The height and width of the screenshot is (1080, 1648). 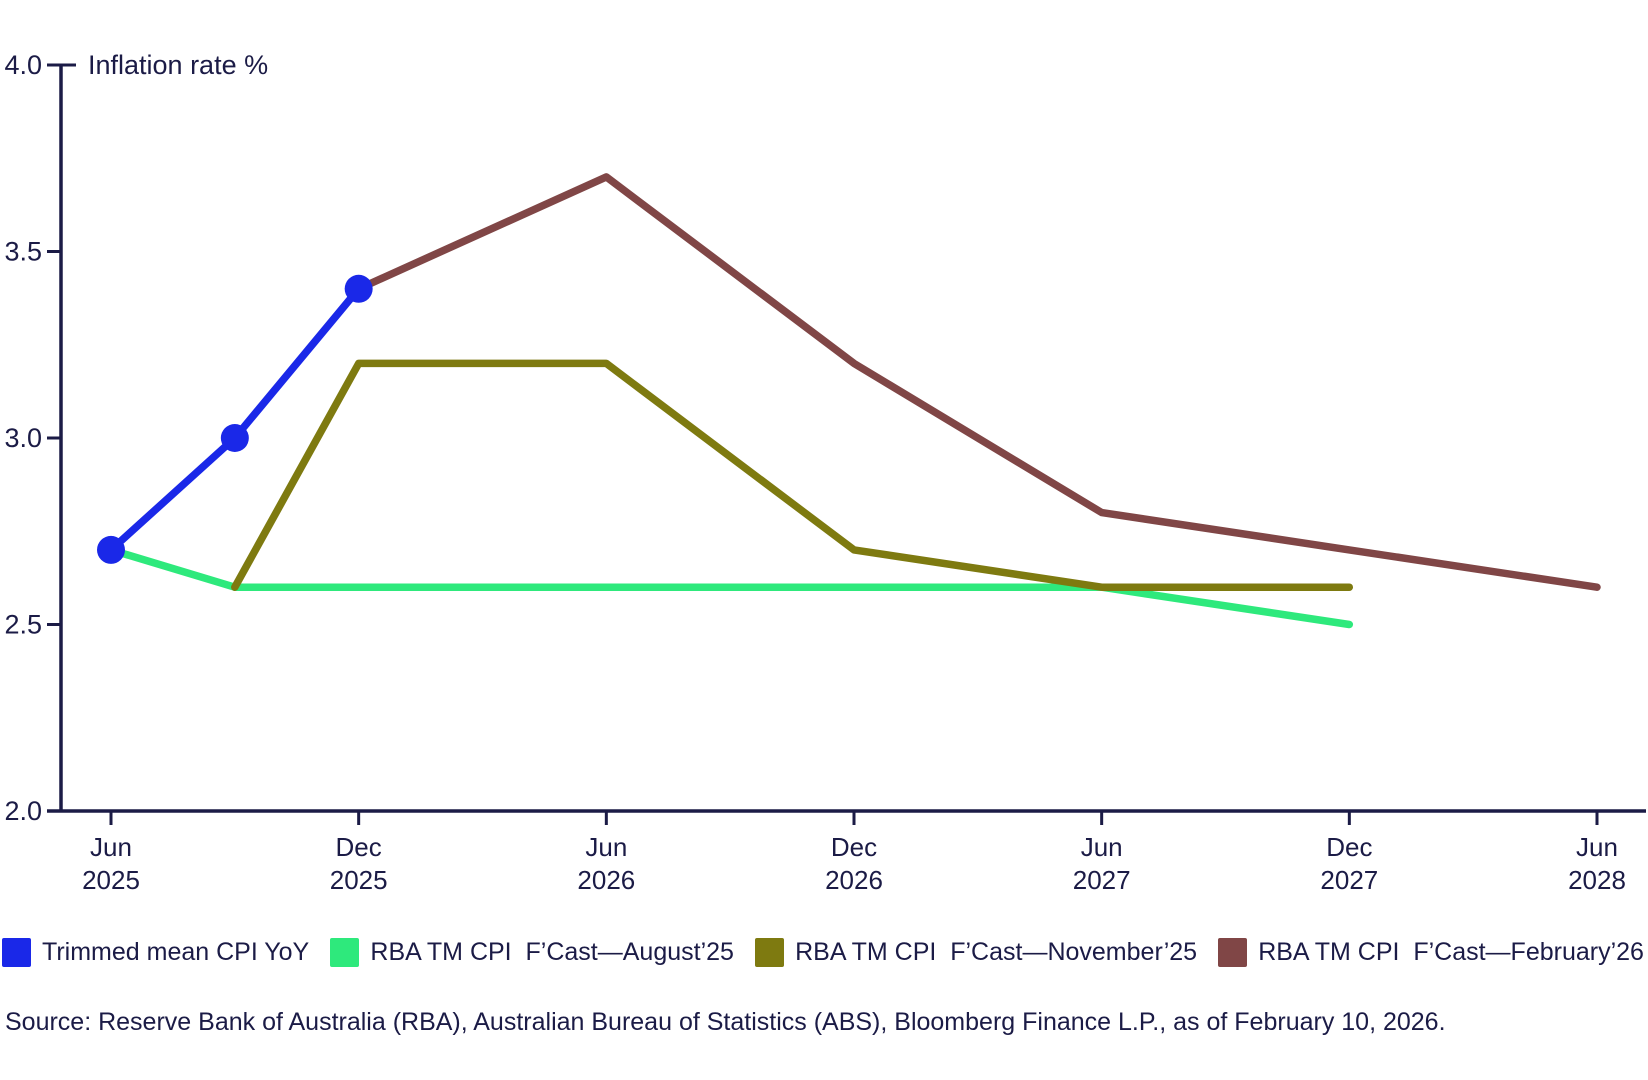 What do you see at coordinates (23, 438) in the screenshot?
I see `y-tick-label: 3.0` at bounding box center [23, 438].